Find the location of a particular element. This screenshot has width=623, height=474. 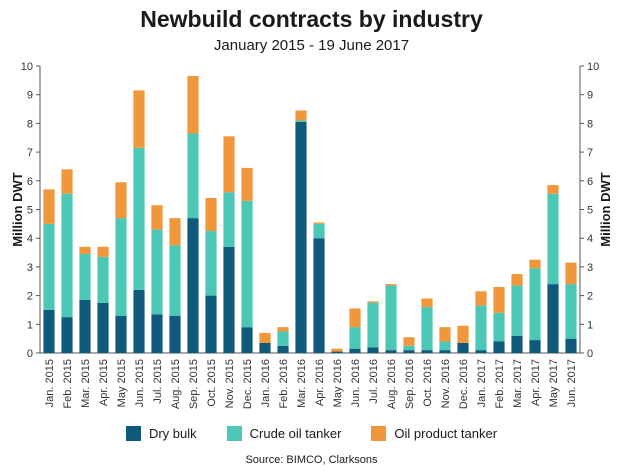

y-tick-label-right: 9 is located at coordinates (590, 96).